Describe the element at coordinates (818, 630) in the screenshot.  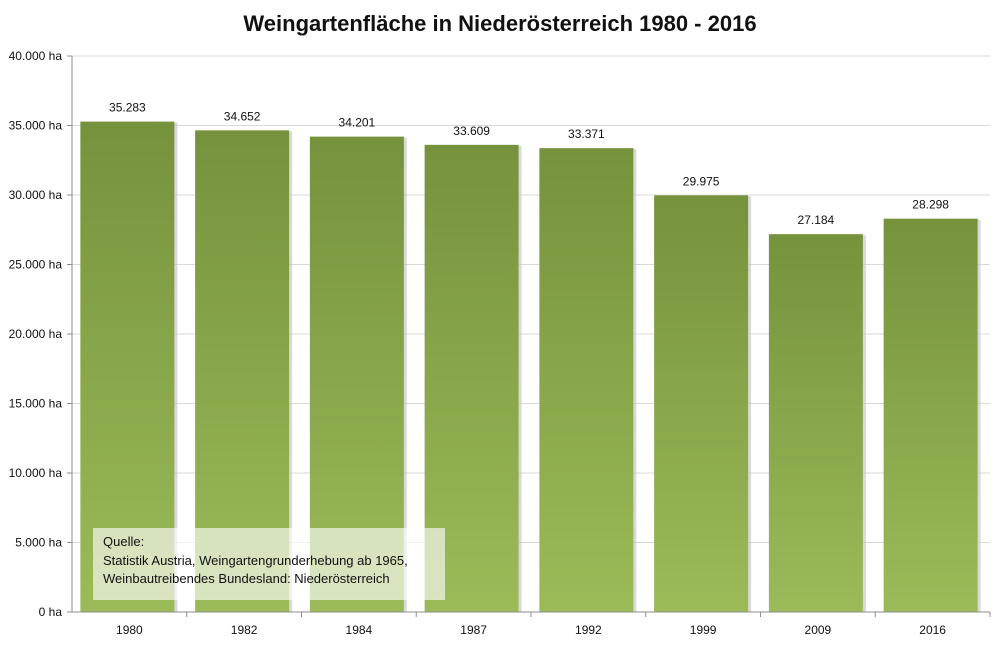
I see `x-tick-label: 2009` at that location.